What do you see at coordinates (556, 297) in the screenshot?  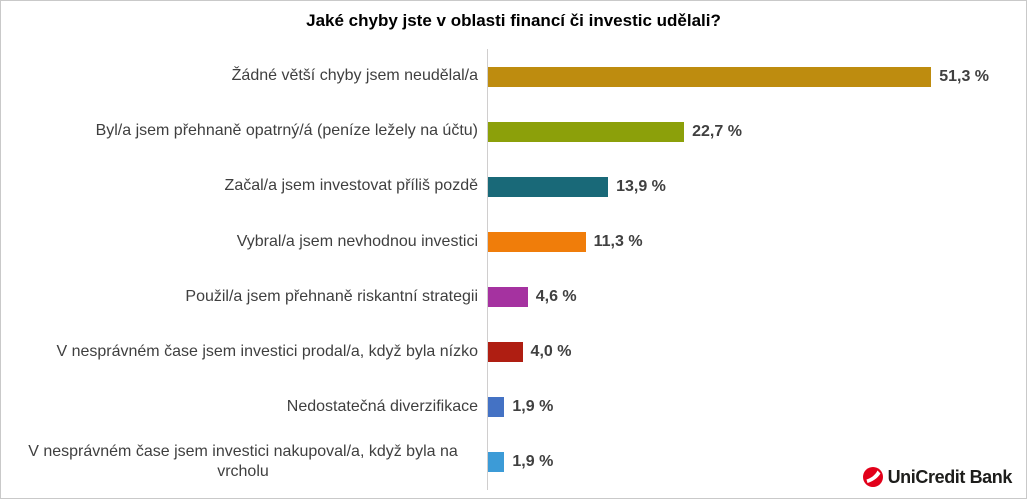 I see `value-label: 4,6 %` at bounding box center [556, 297].